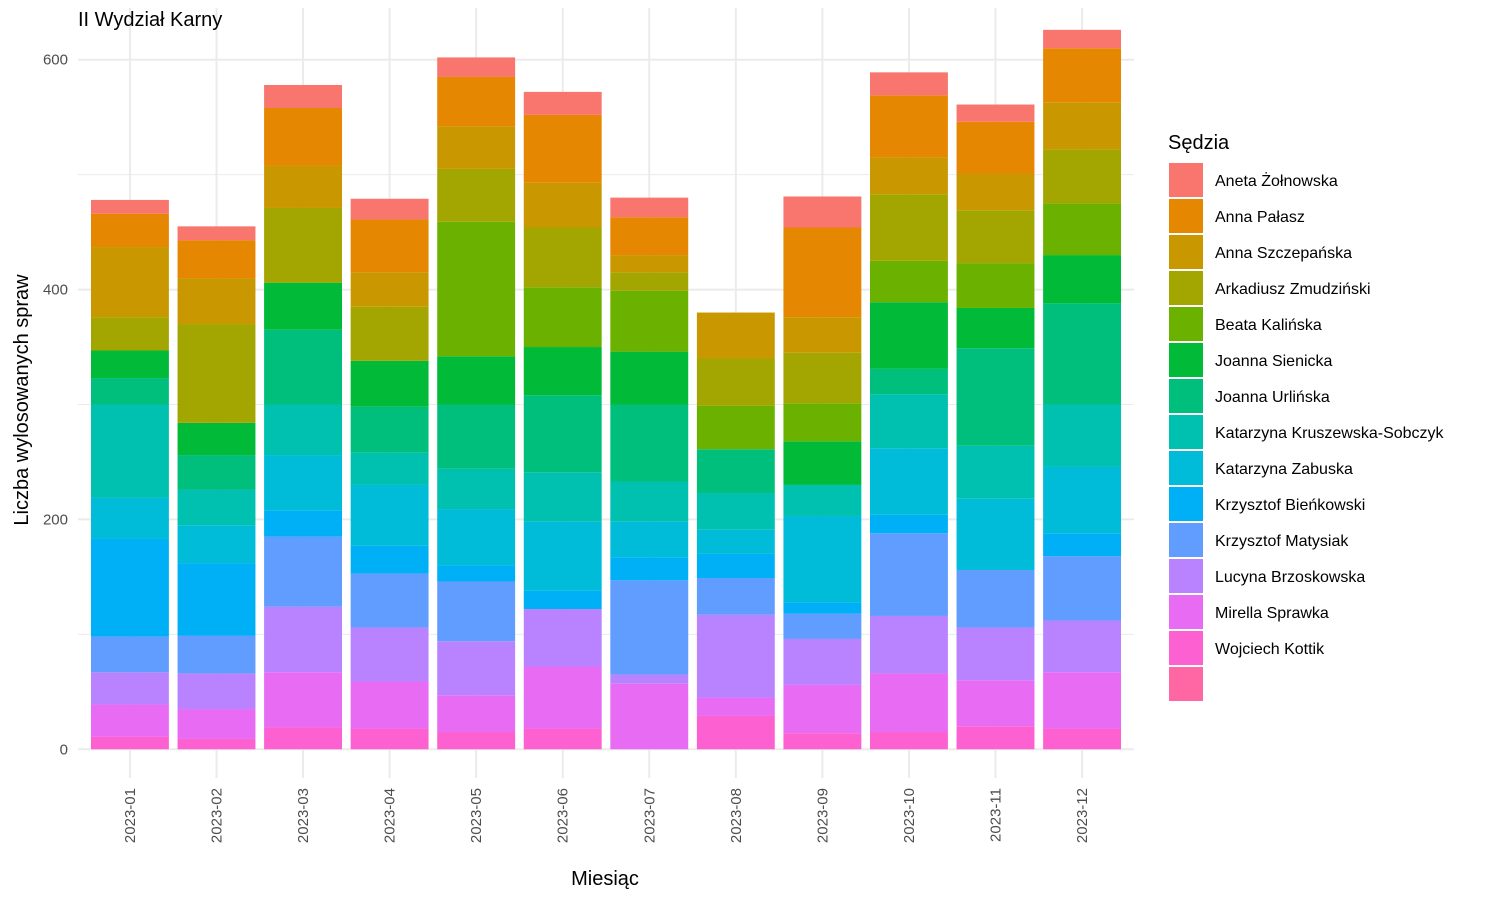  I want to click on x-tick-label: 2023-01, so click(130, 815).